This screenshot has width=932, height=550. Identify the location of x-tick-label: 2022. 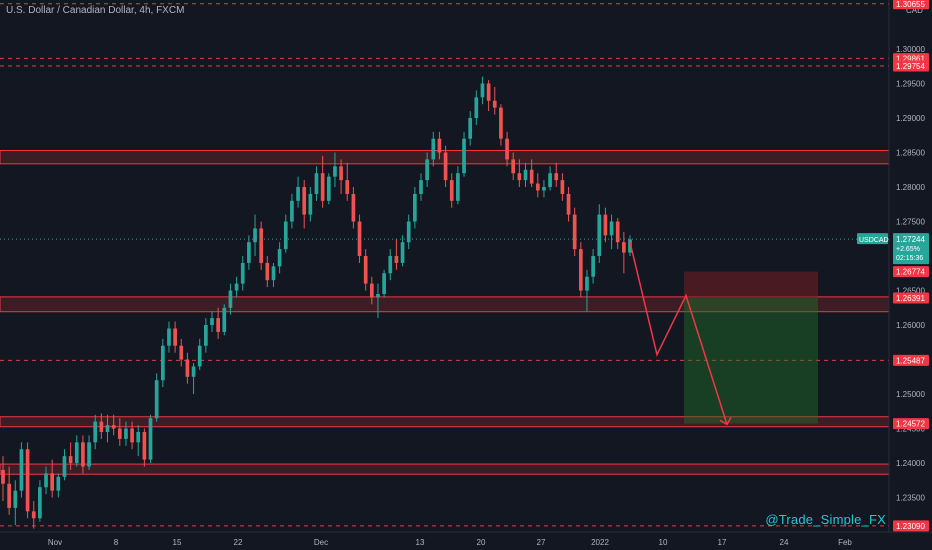
(600, 542).